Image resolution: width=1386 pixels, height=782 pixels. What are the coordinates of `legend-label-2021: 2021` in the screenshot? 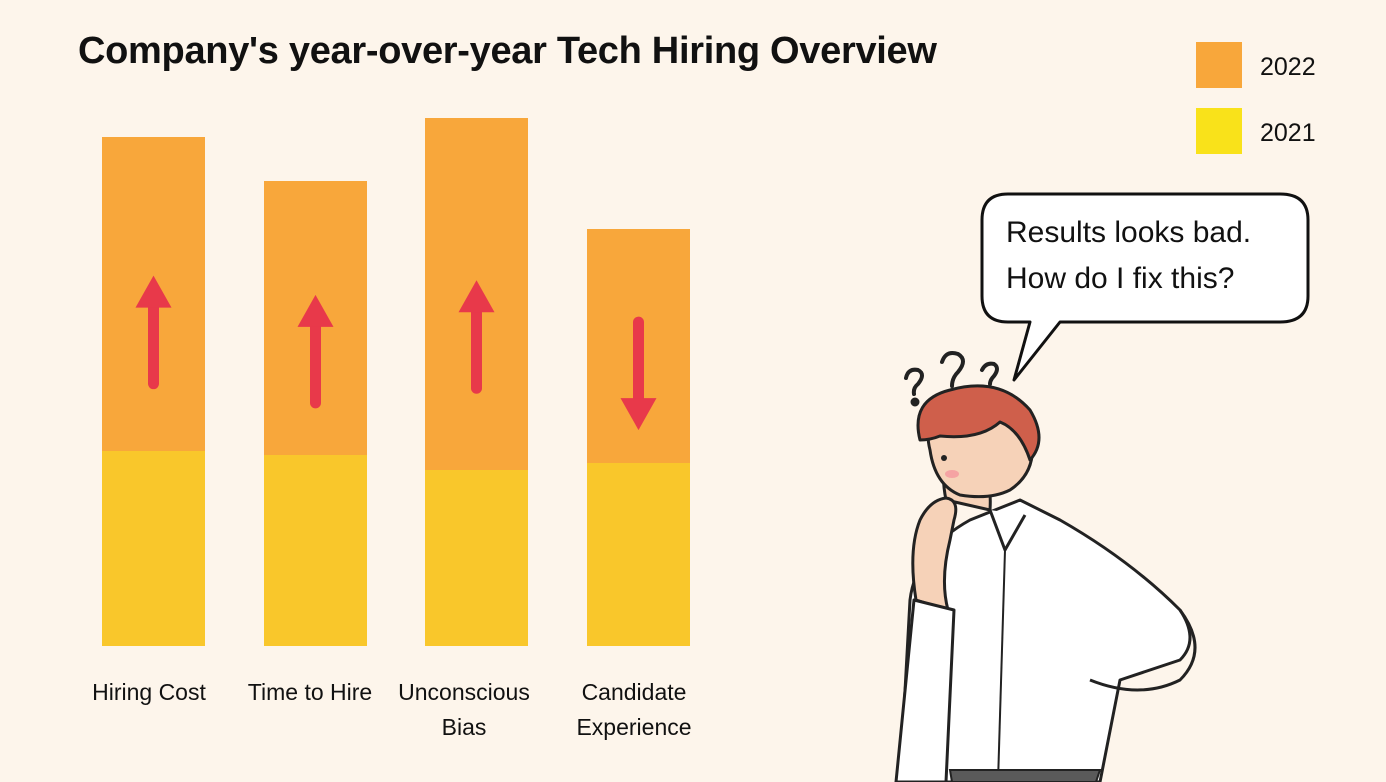 It's located at (1288, 133).